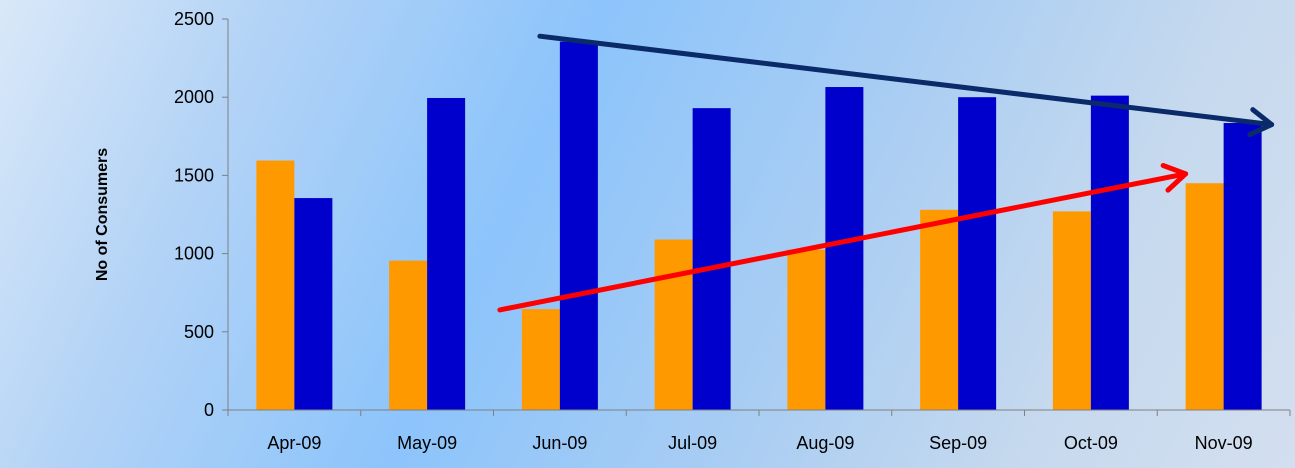 The height and width of the screenshot is (468, 1295). Describe the element at coordinates (102, 214) in the screenshot. I see `y-axis-title: No of Consumers` at that location.